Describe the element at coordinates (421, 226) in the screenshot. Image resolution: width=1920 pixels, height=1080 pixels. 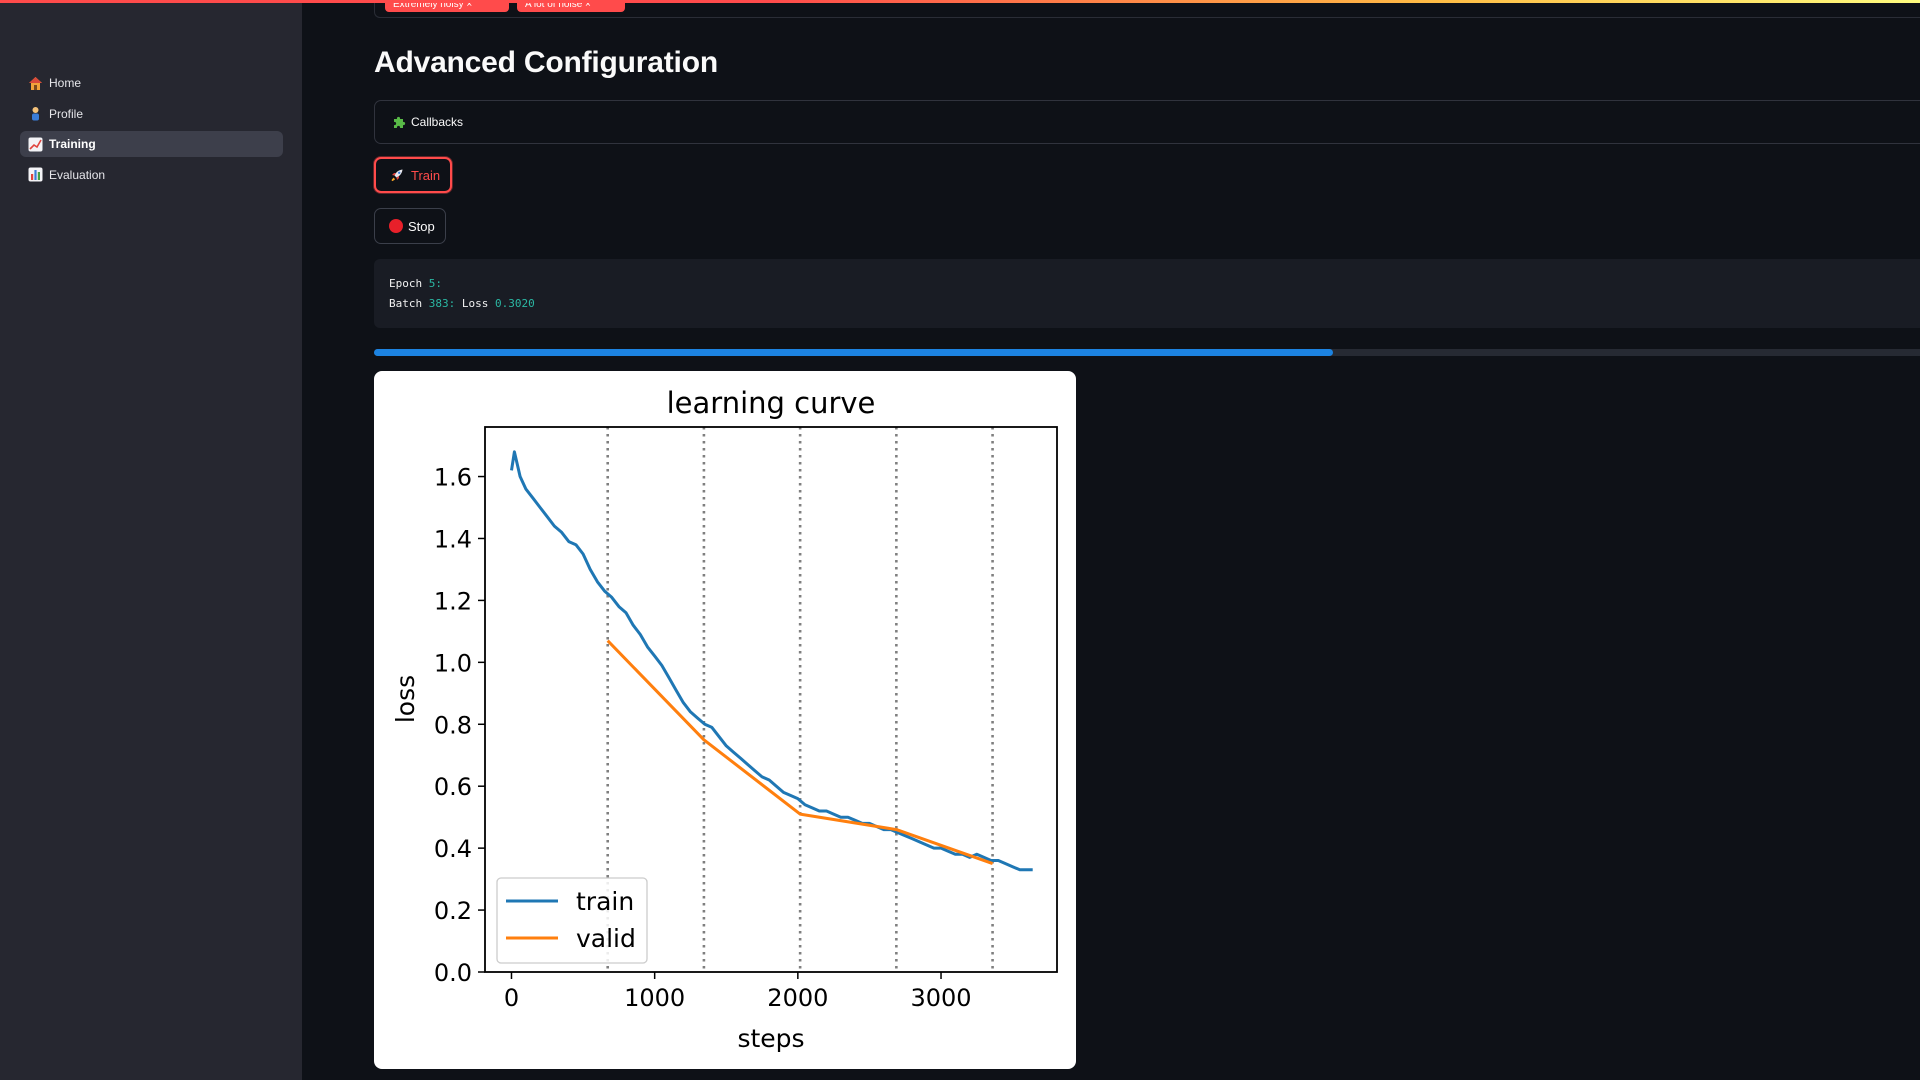
I see `stop-button-label: Stop` at that location.